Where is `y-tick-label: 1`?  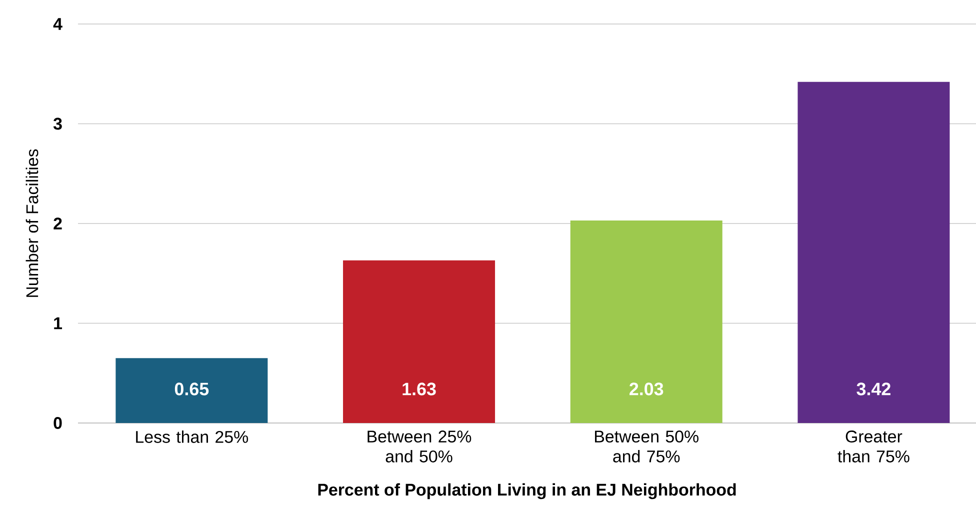
y-tick-label: 1 is located at coordinates (58, 323).